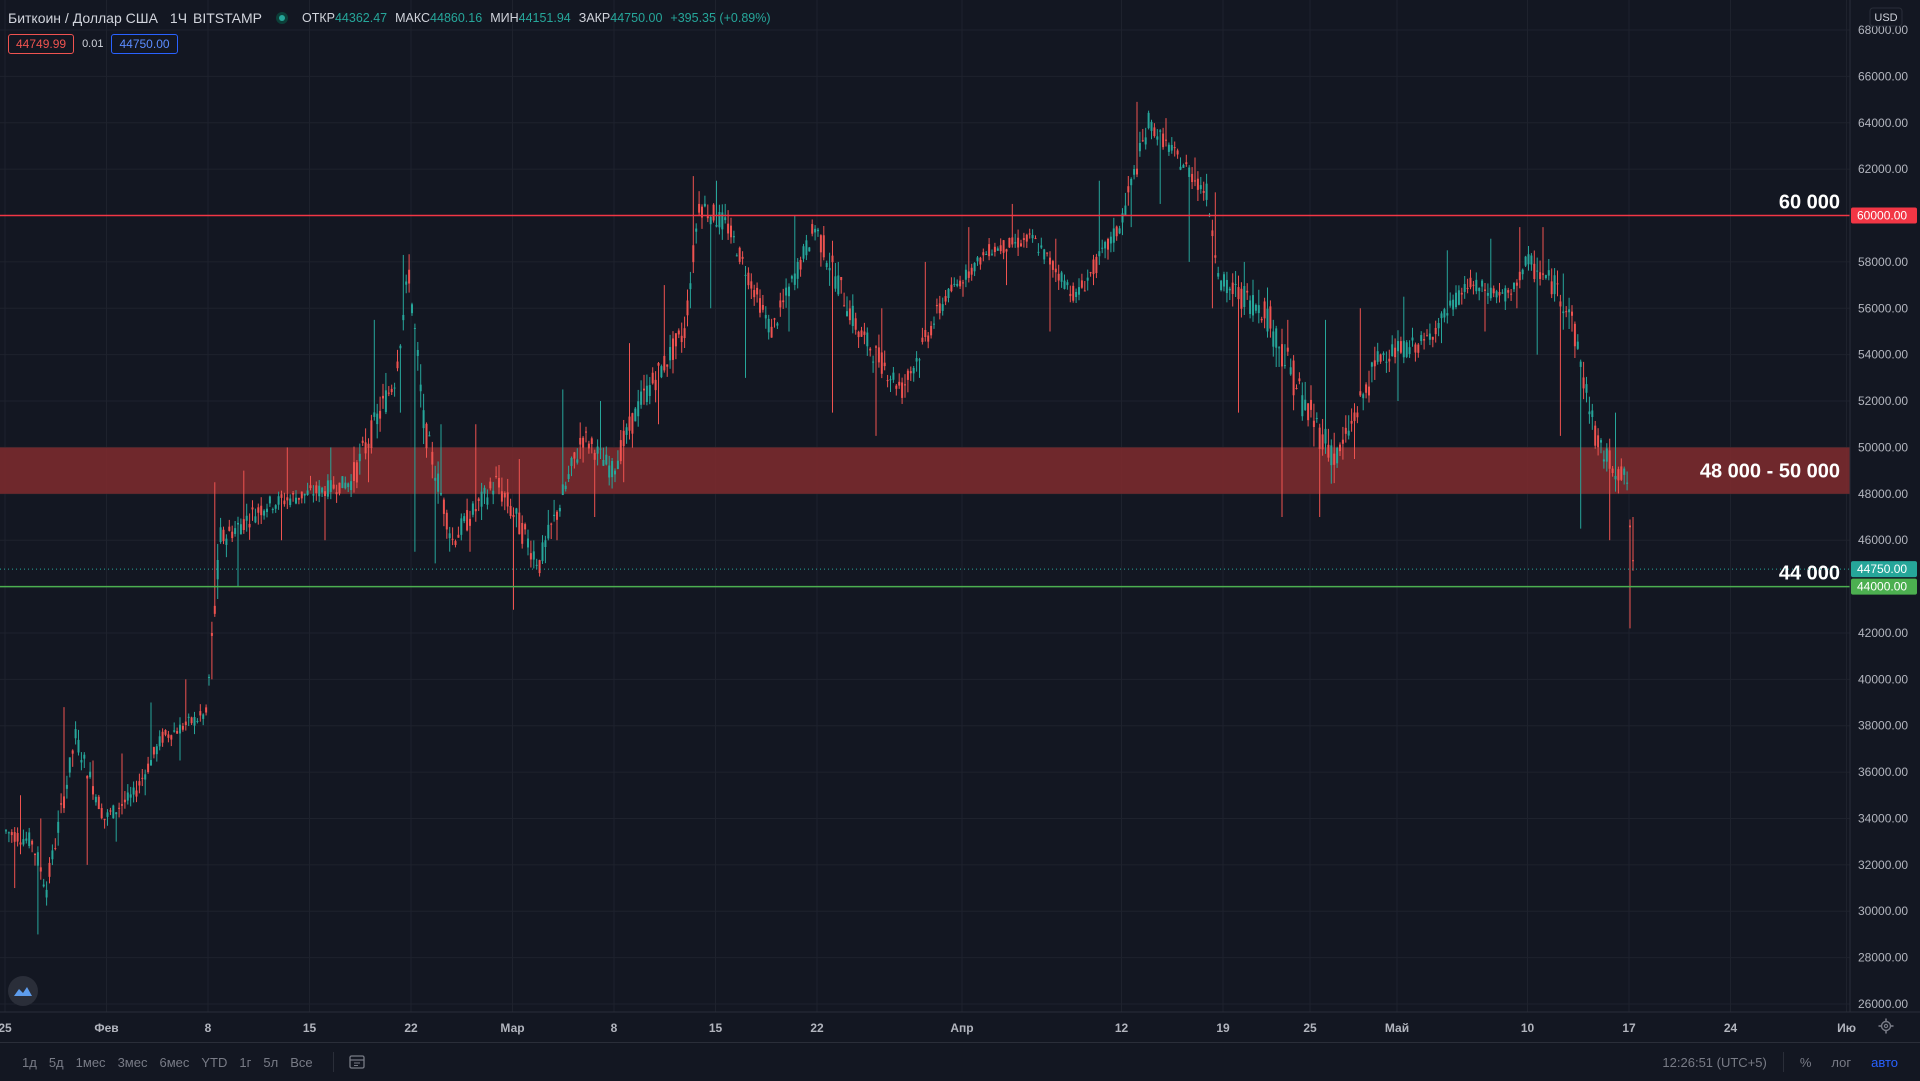 This screenshot has width=1920, height=1081. Describe the element at coordinates (1846, 1028) in the screenshot. I see `time-tick-label: Ию` at that location.